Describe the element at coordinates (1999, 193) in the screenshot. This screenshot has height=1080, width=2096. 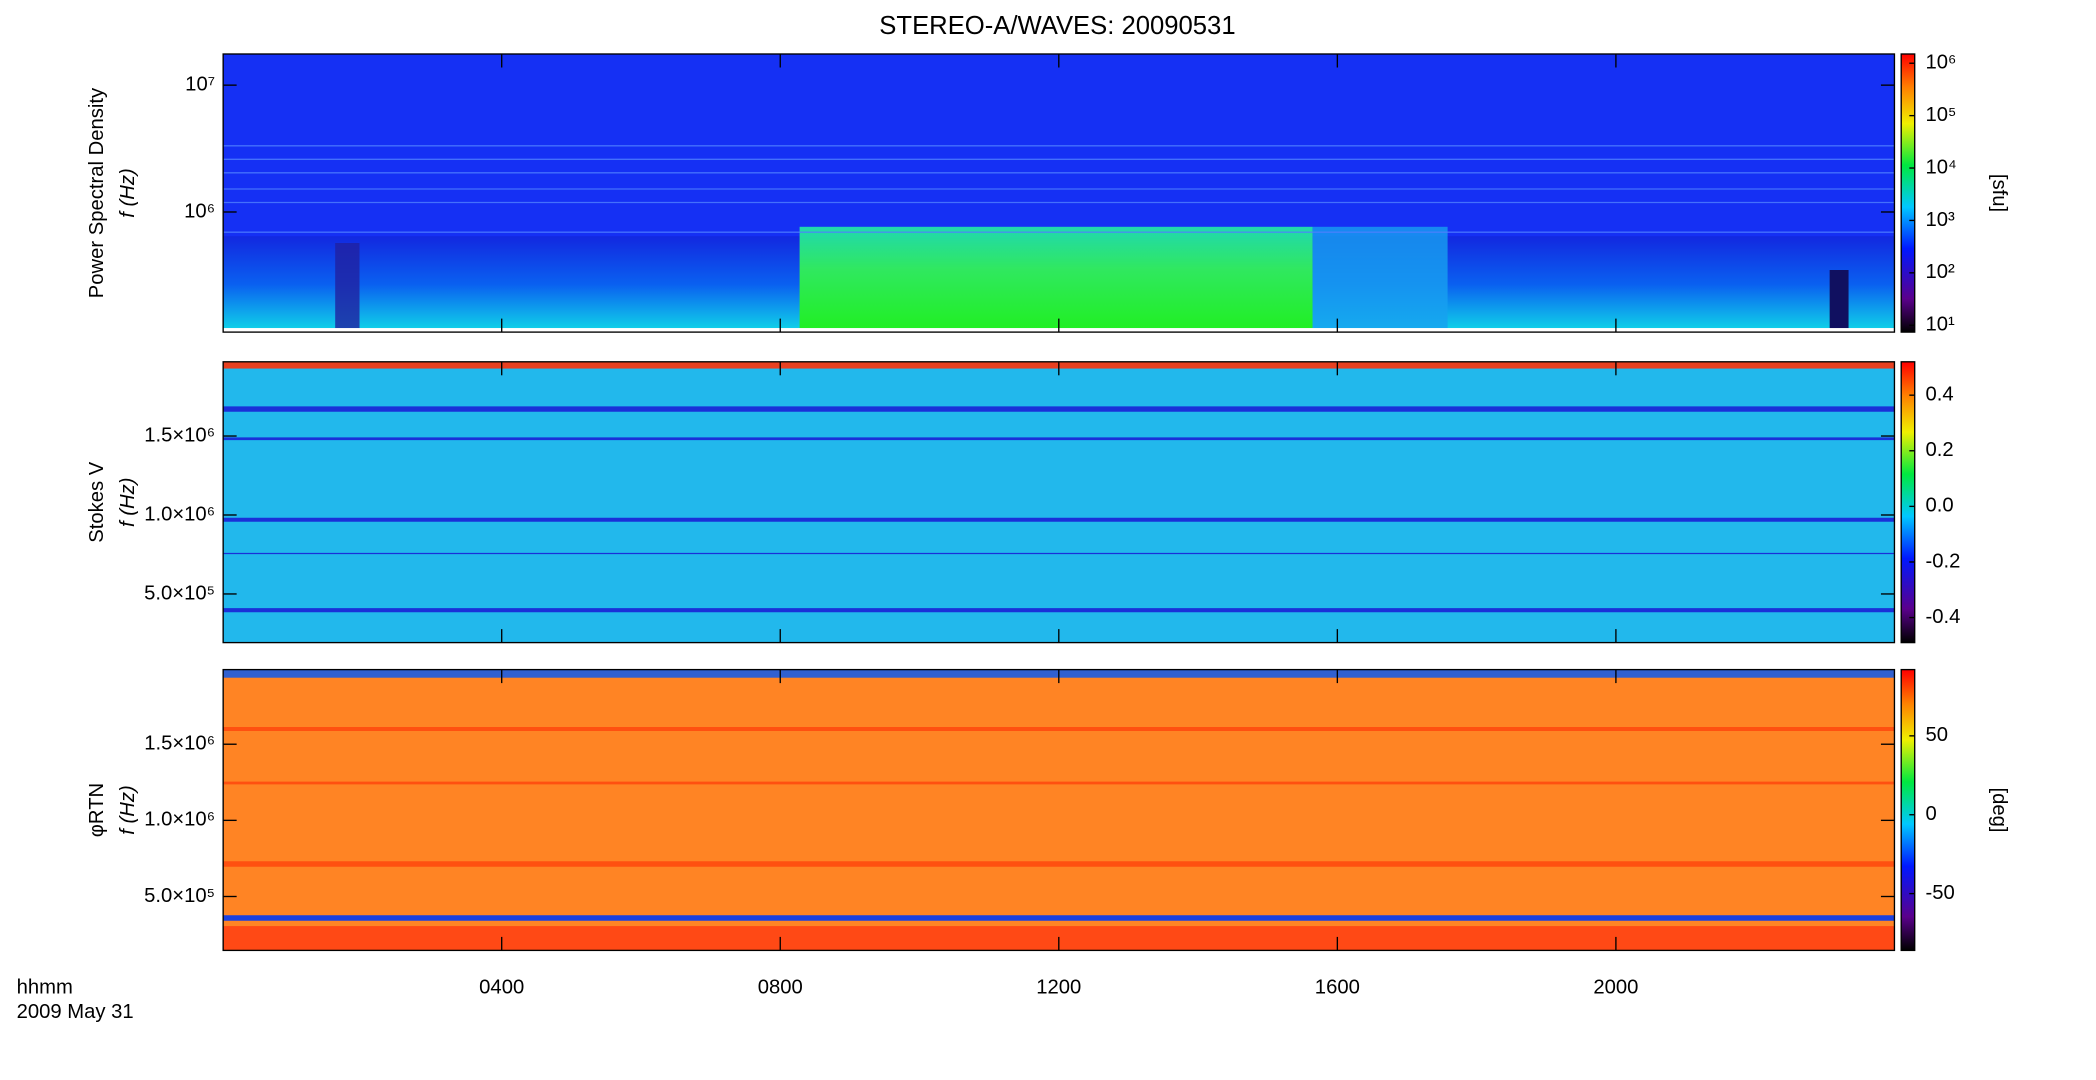
I see `colorbar-label: [sfu]` at that location.